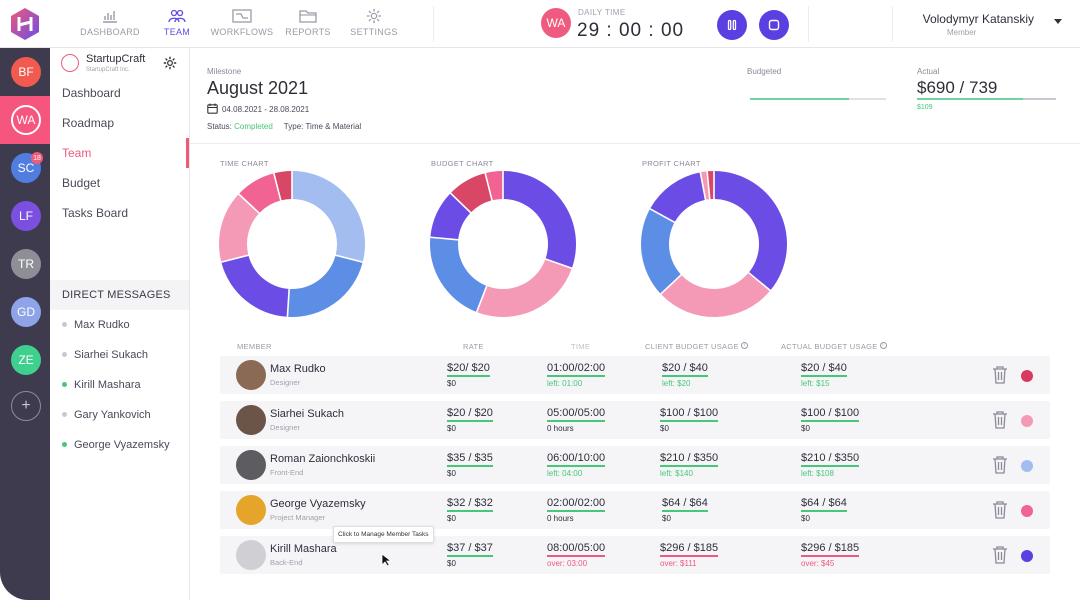  I want to click on nav-team: TEAM, so click(177, 22).